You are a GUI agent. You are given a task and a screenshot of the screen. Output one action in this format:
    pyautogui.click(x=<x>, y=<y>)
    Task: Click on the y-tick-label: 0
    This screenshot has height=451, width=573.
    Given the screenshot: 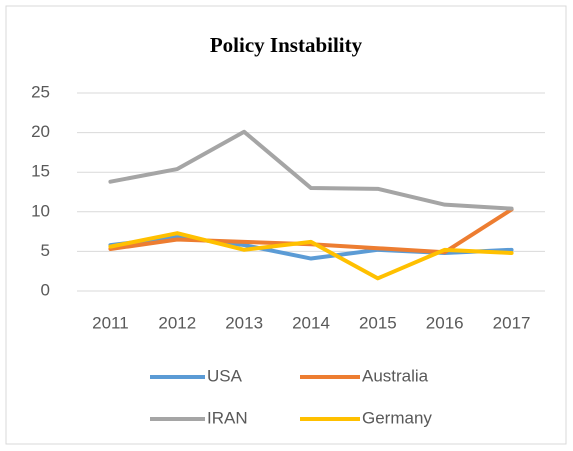 What is the action you would take?
    pyautogui.click(x=45, y=289)
    